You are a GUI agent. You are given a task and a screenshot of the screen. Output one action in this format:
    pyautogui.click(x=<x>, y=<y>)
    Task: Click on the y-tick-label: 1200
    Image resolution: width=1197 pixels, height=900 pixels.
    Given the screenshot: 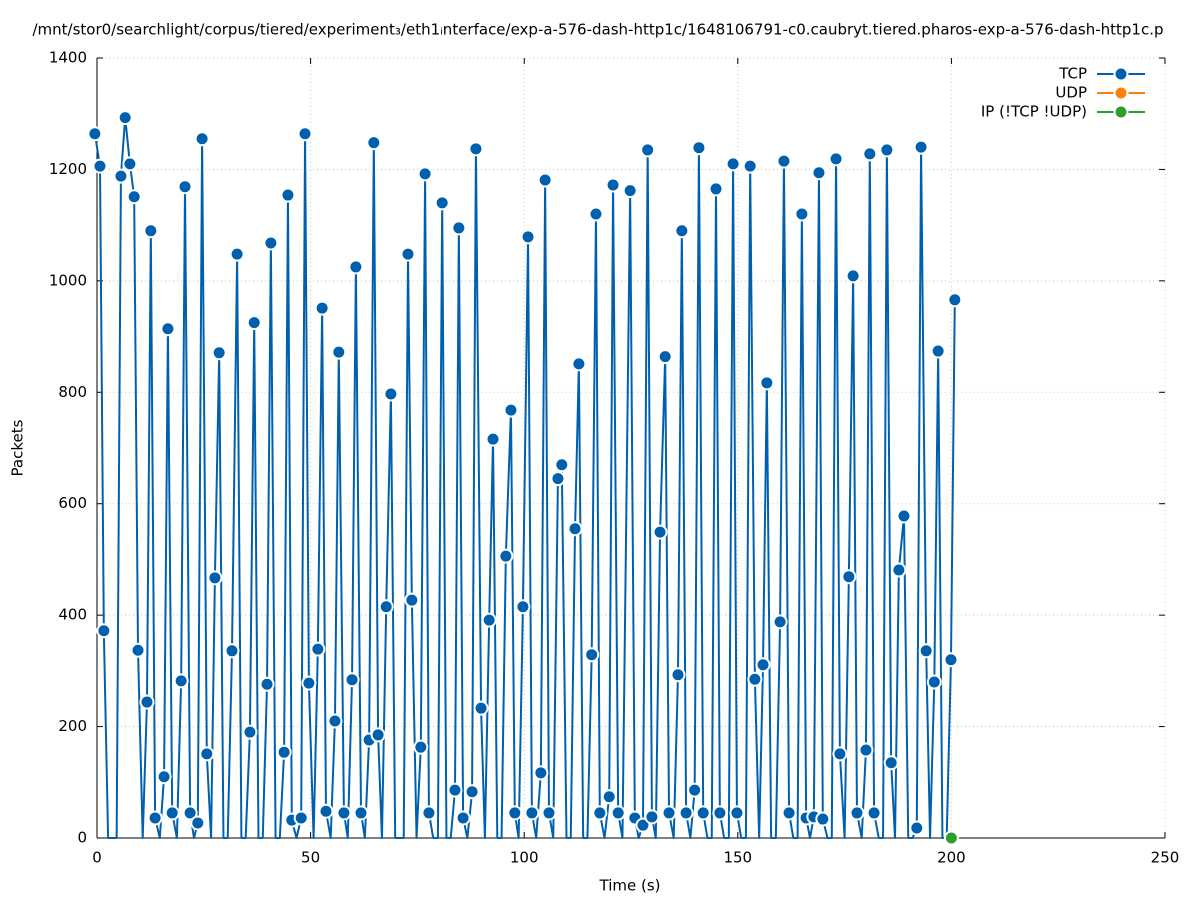 What is the action you would take?
    pyautogui.click(x=68, y=169)
    